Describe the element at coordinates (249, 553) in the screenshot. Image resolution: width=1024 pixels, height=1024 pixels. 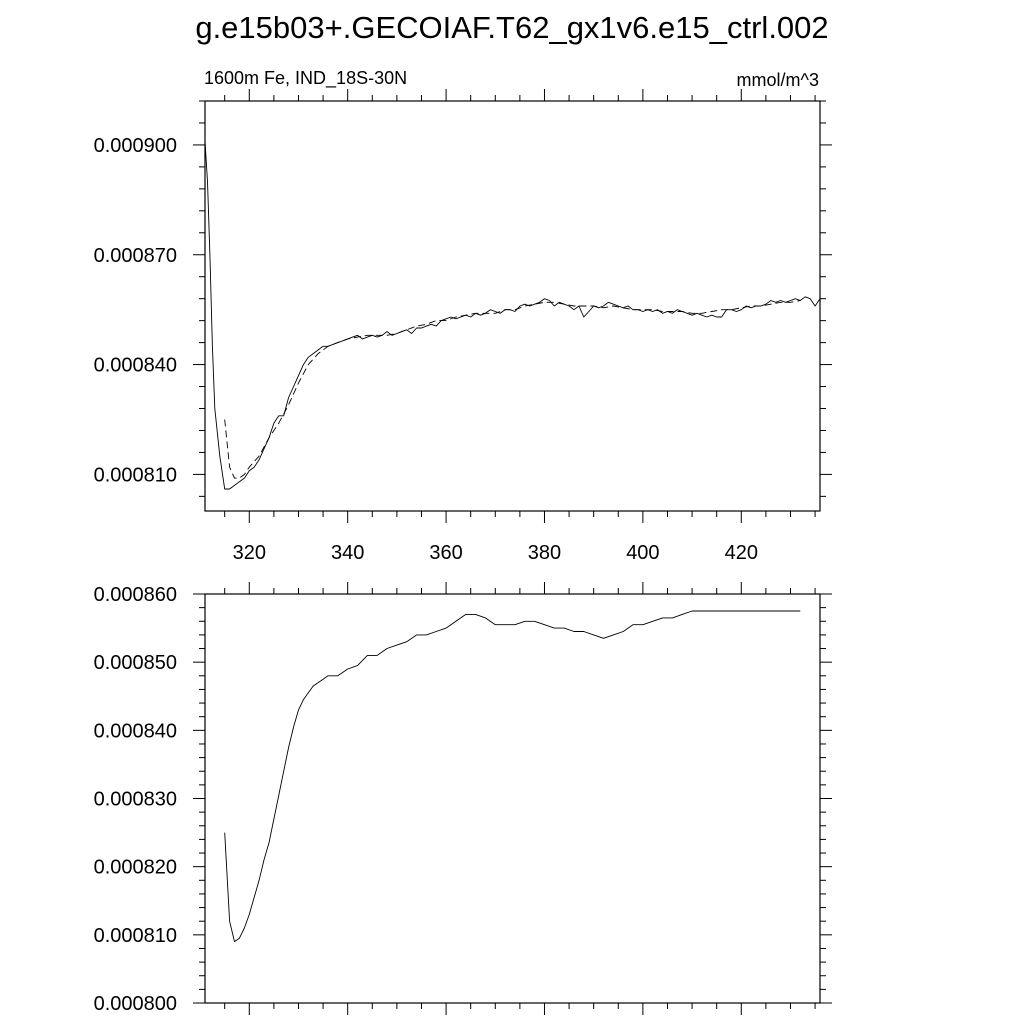
I see `top-xtick-label: 320` at that location.